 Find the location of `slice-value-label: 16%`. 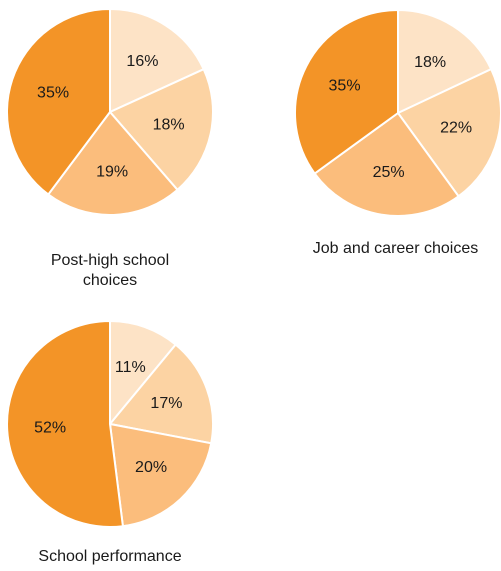

slice-value-label: 16% is located at coordinates (142, 61).